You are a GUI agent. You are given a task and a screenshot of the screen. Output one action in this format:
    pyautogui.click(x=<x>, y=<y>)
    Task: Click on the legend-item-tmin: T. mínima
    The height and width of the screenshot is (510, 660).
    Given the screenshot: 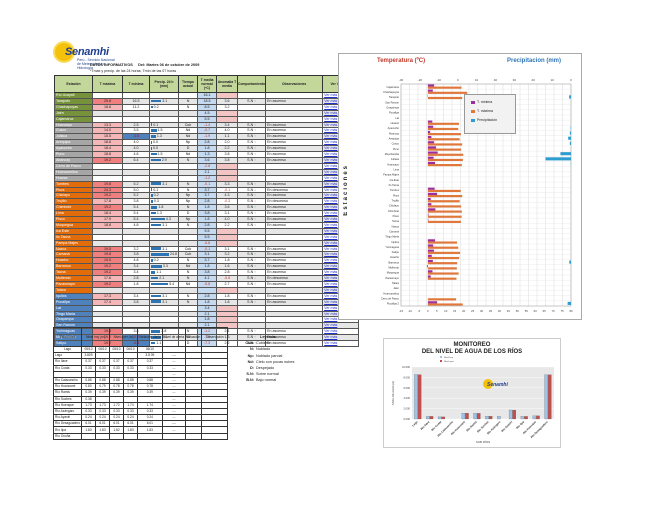 What is the action you would take?
    pyautogui.click(x=493, y=102)
    